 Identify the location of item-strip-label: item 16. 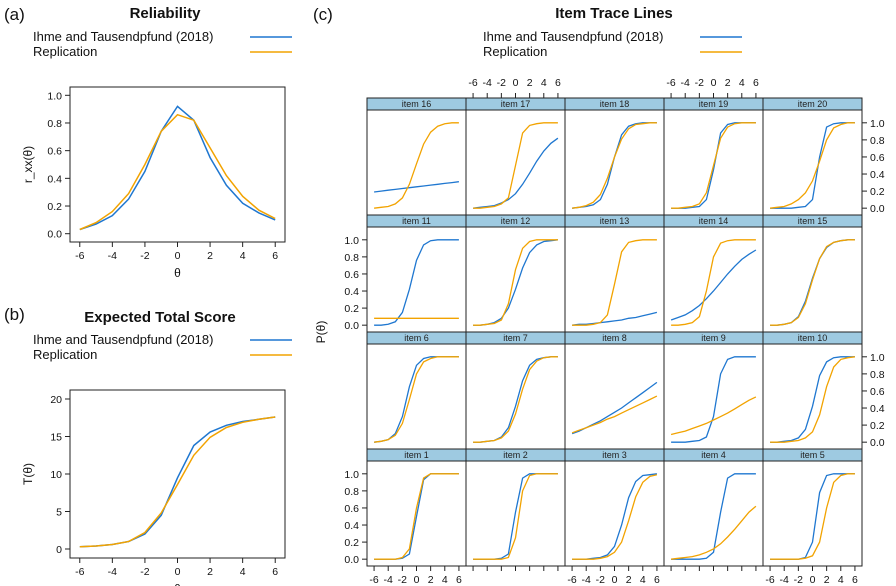
(417, 104).